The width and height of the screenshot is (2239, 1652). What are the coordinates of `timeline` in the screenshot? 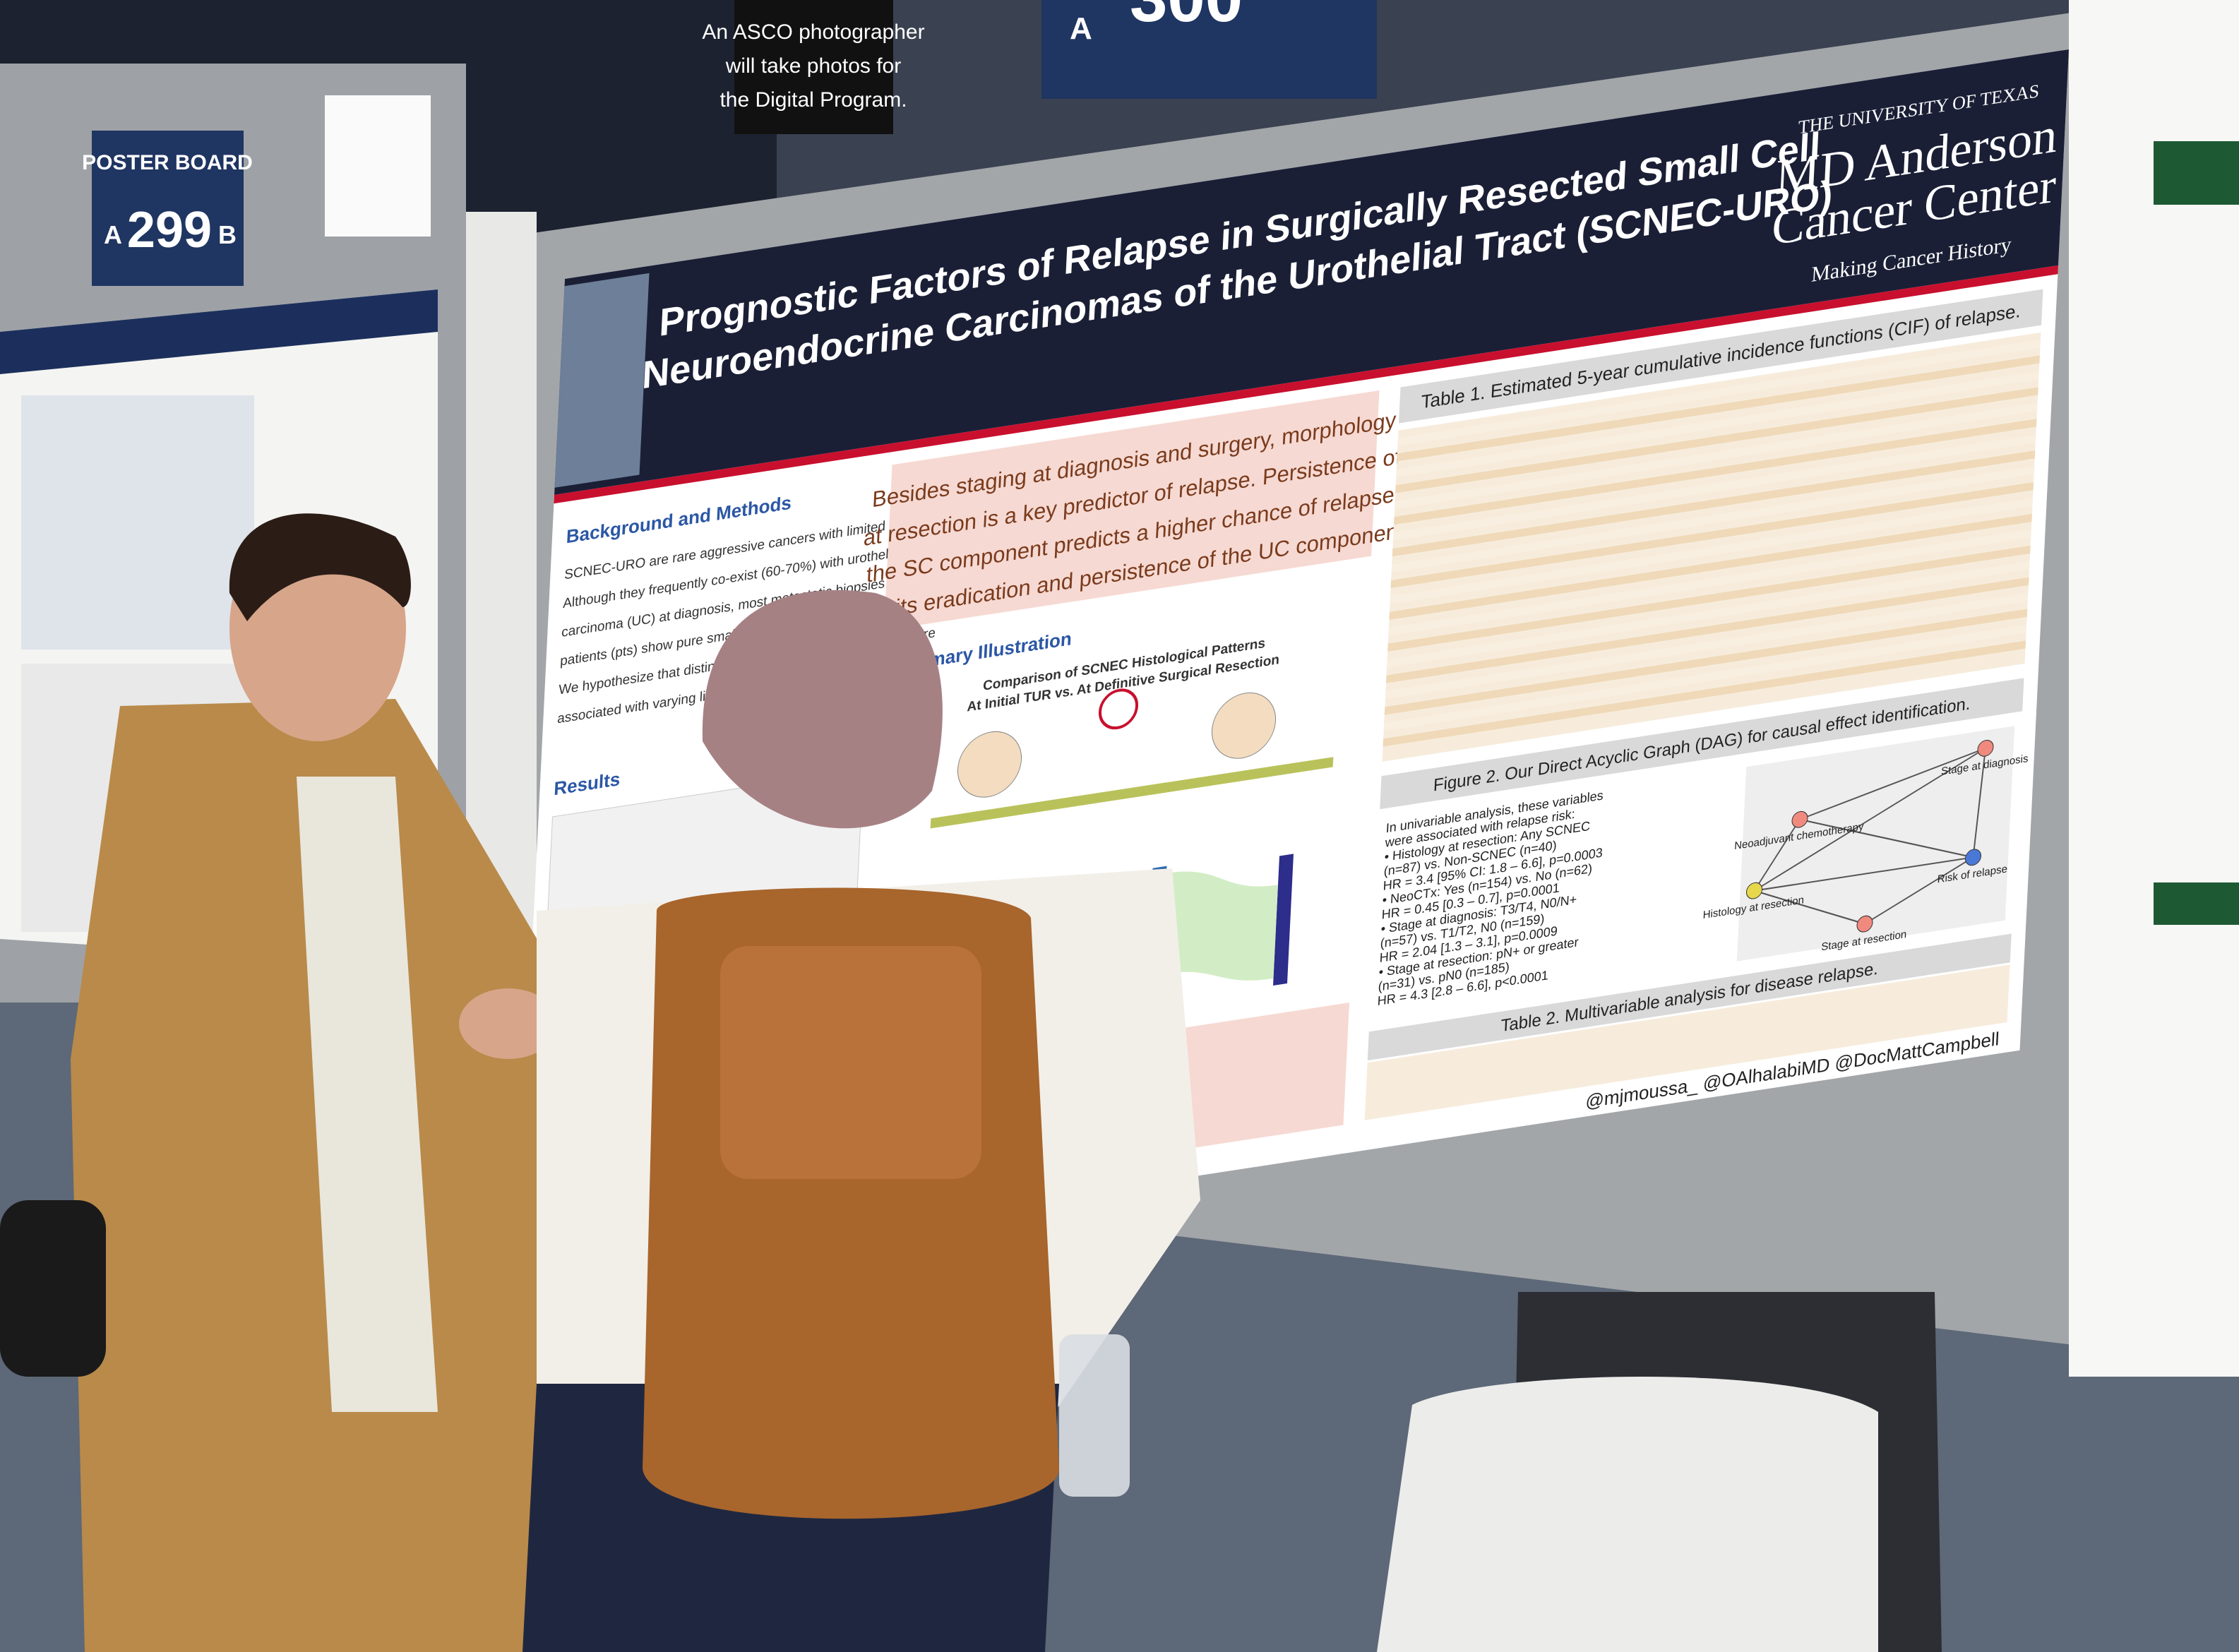 It's located at (1132, 793).